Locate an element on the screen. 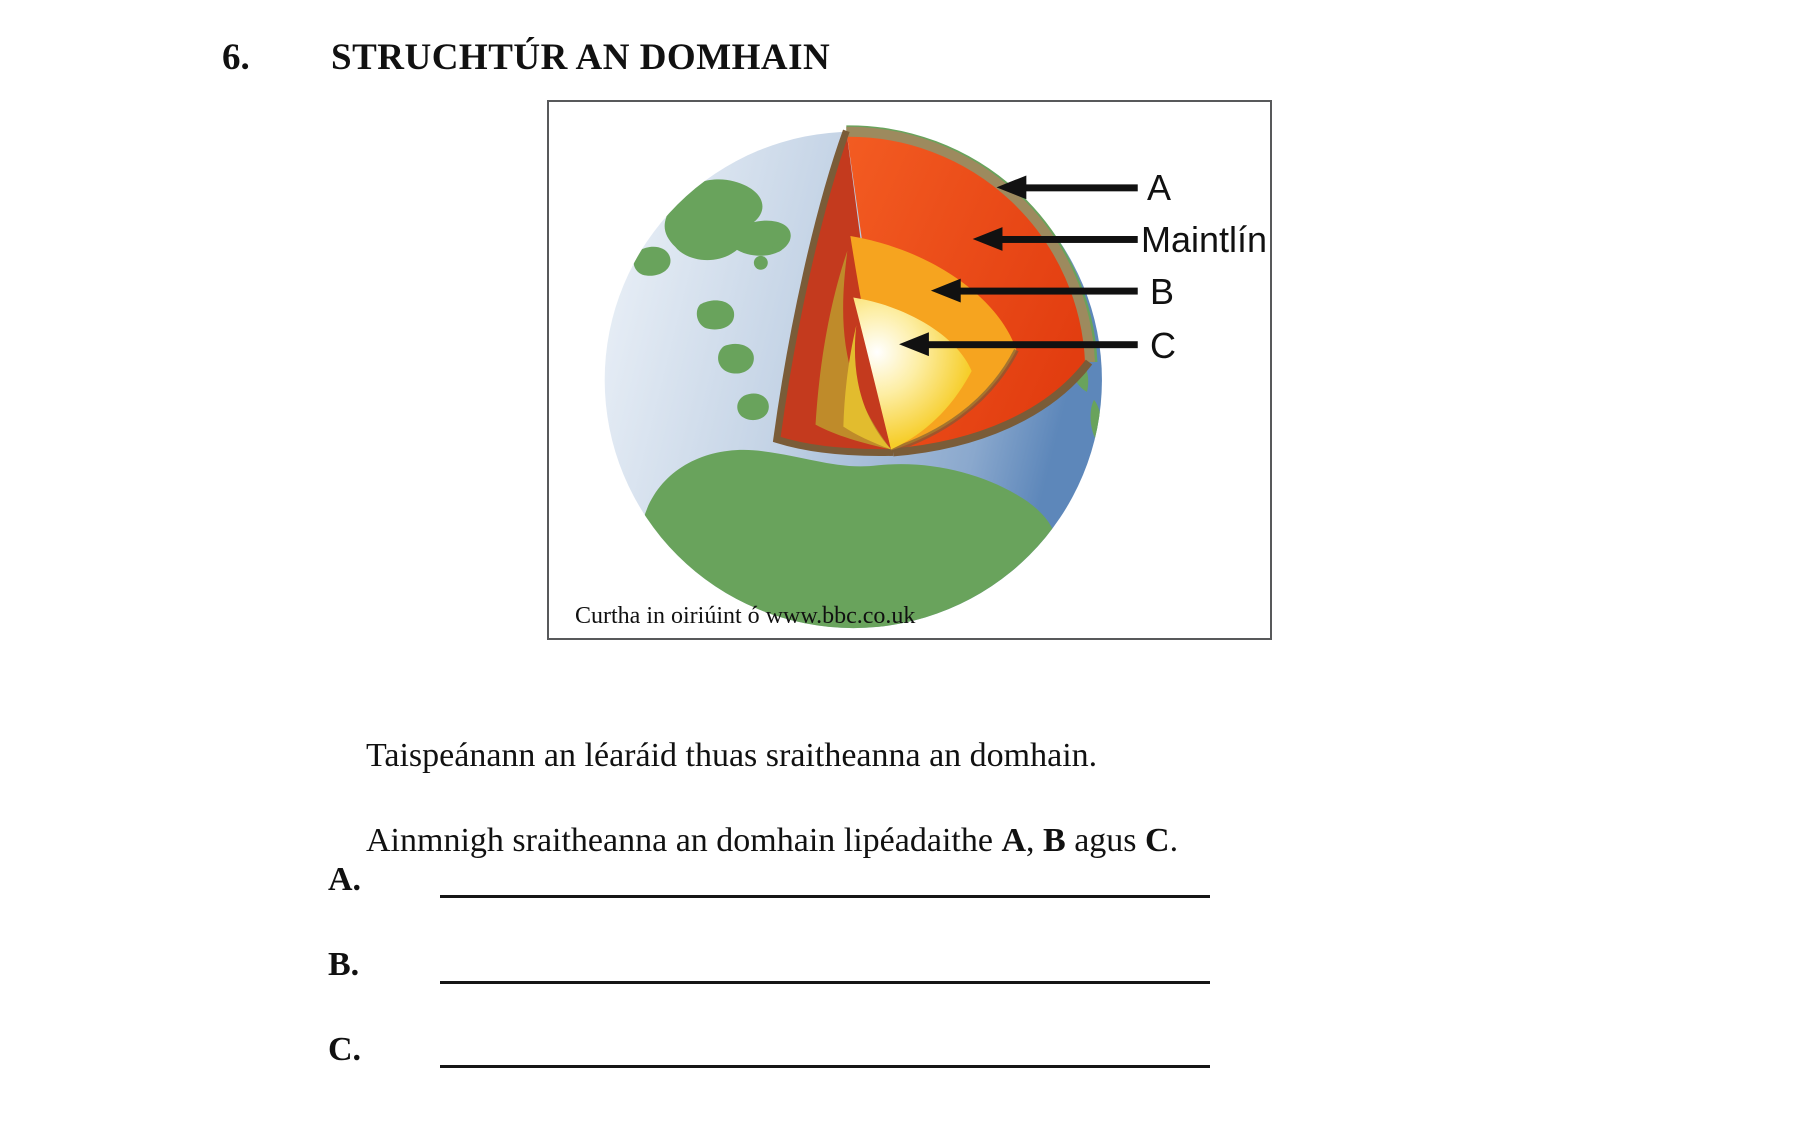 Image resolution: width=1818 pixels, height=1136 pixels. answer-blank-b is located at coordinates (825, 982).